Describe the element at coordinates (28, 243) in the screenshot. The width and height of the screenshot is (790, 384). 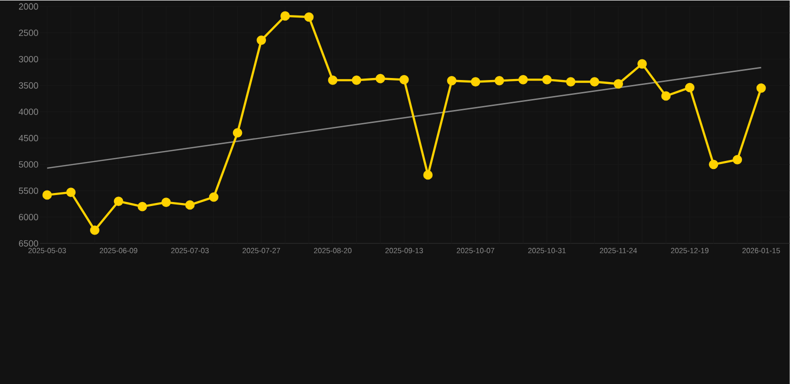
I see `y-tick-label: 6500` at that location.